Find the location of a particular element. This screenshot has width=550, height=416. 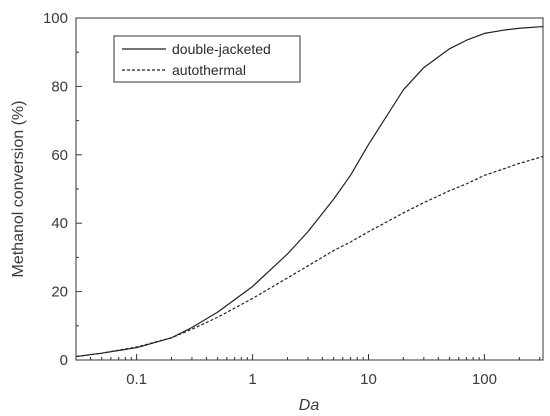

x-tick-label: 0.1 is located at coordinates (136, 379).